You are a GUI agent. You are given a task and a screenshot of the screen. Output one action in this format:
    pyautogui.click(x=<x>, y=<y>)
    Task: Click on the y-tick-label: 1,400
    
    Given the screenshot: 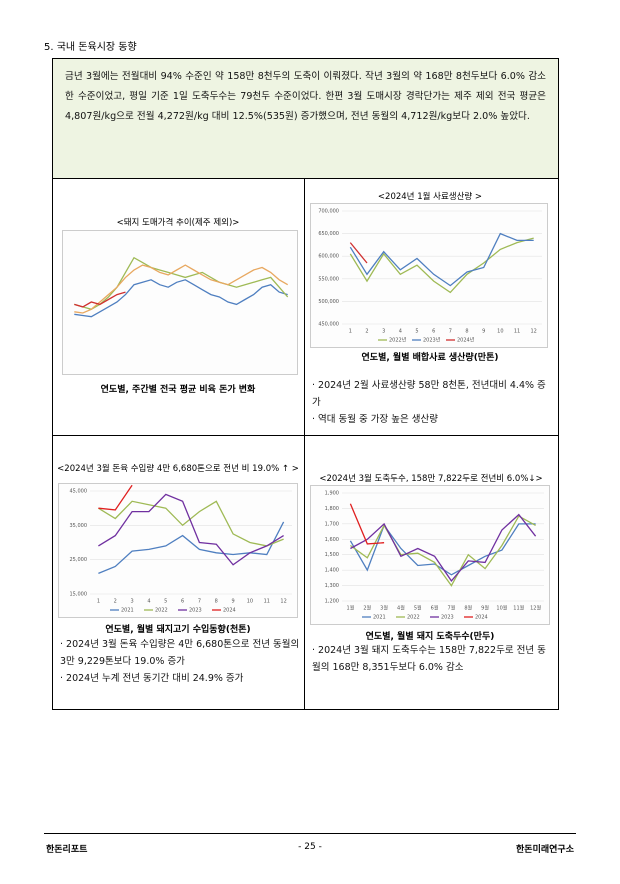 What is the action you would take?
    pyautogui.click(x=332, y=571)
    